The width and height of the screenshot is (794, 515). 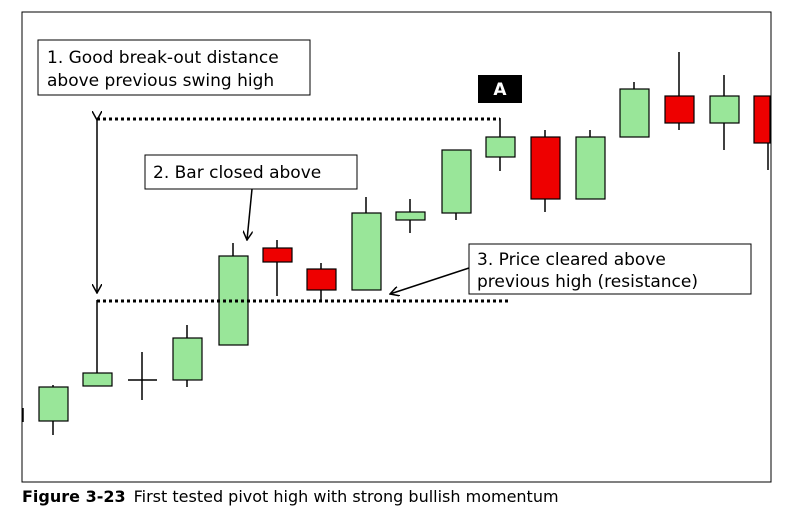 I want to click on callout-text: previous high (resistance), so click(x=587, y=282).